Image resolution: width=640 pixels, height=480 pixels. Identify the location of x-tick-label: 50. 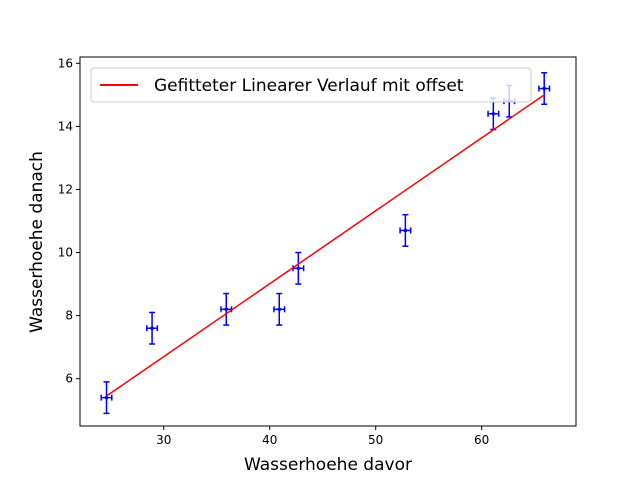
(375, 440).